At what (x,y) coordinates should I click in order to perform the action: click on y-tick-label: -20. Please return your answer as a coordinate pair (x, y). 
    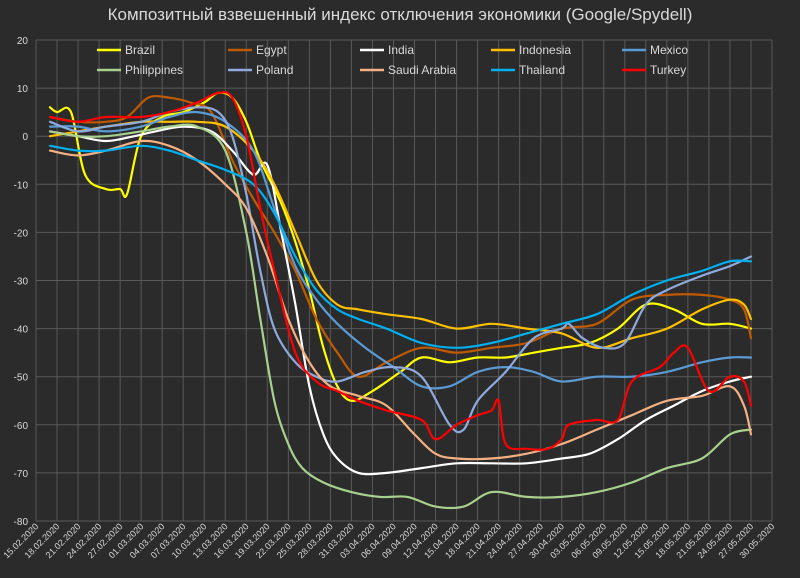
    Looking at the image, I should click on (21, 233).